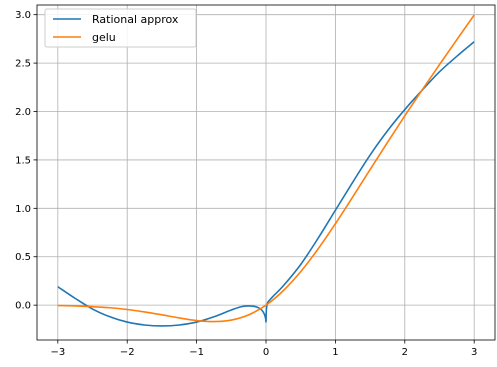  Describe the element at coordinates (104, 37) in the screenshot. I see `legend-label-gelu: gelu` at that location.